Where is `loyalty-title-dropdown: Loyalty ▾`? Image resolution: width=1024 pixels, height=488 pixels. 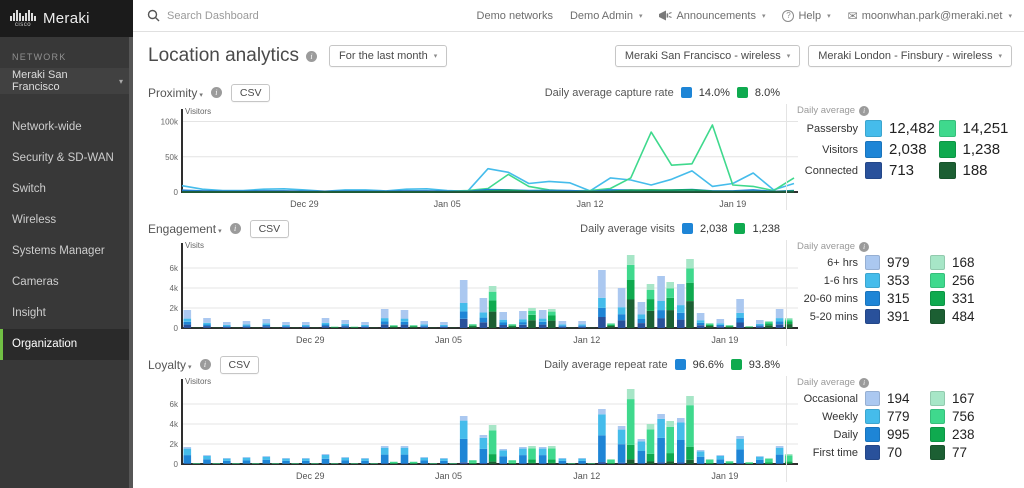
loyalty-title-dropdown: Loyalty ▾ is located at coordinates (170, 364).